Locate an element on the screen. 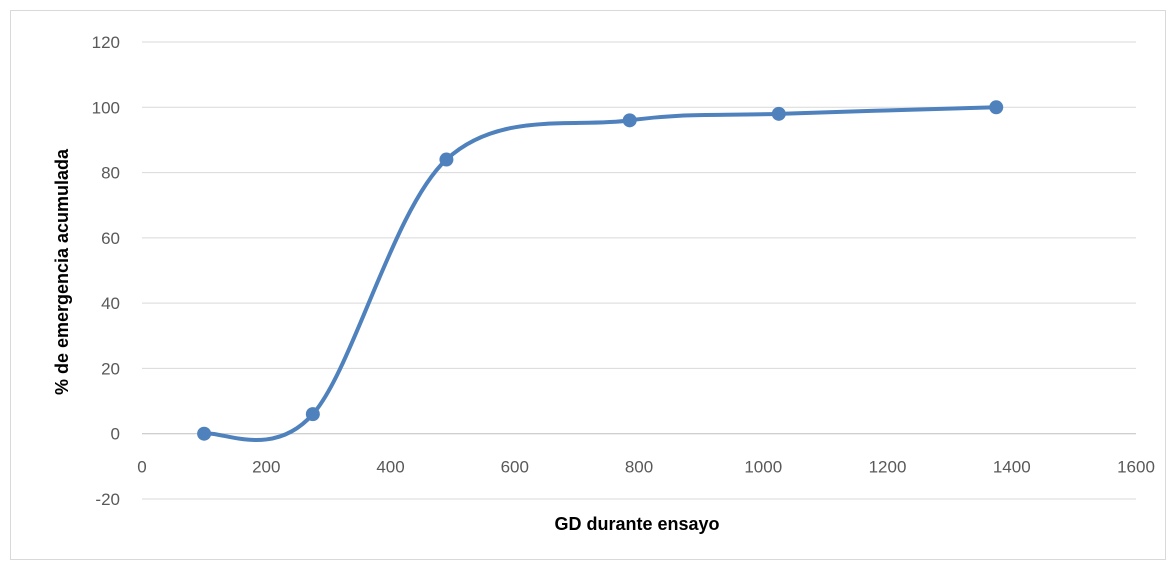 Image resolution: width=1176 pixels, height=562 pixels. x-tick-labels: 0 200 400 600 800 1000 1200 1400 1600 is located at coordinates (646, 467).